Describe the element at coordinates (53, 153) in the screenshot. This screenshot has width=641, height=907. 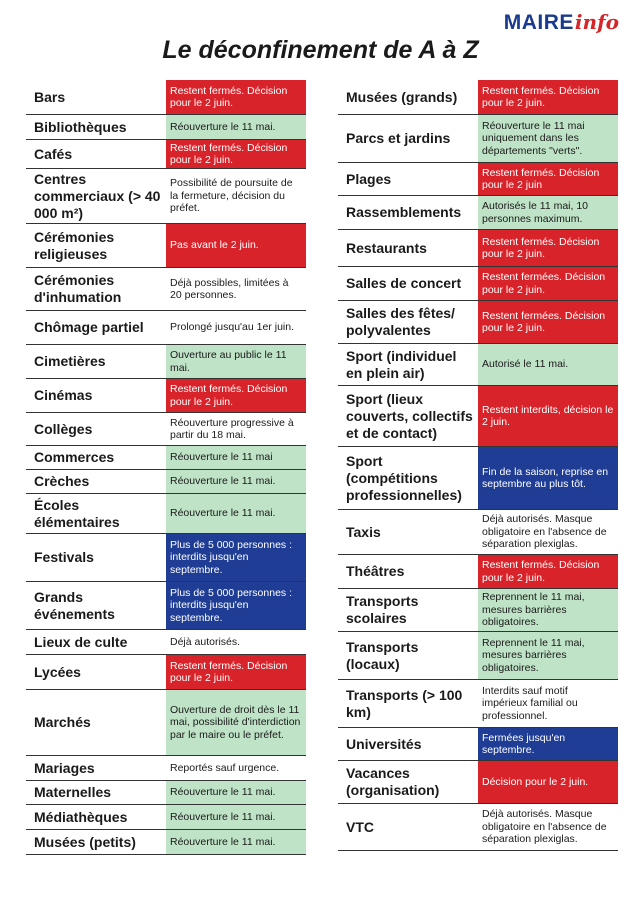
I see `row-label: Cafés` at that location.